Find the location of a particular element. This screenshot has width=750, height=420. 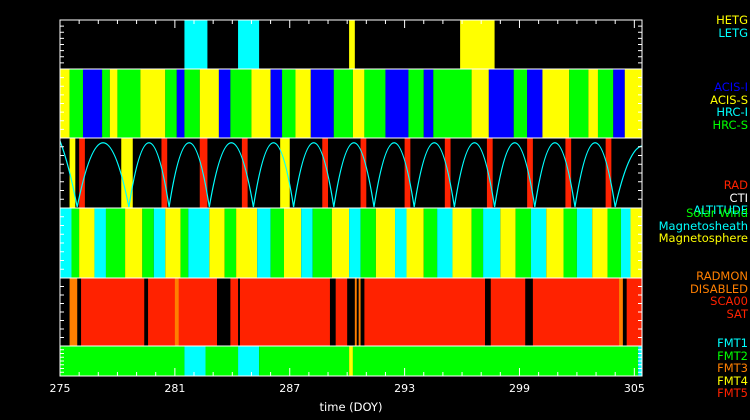

legend-entry: ALTITUDE is located at coordinates (720, 210).